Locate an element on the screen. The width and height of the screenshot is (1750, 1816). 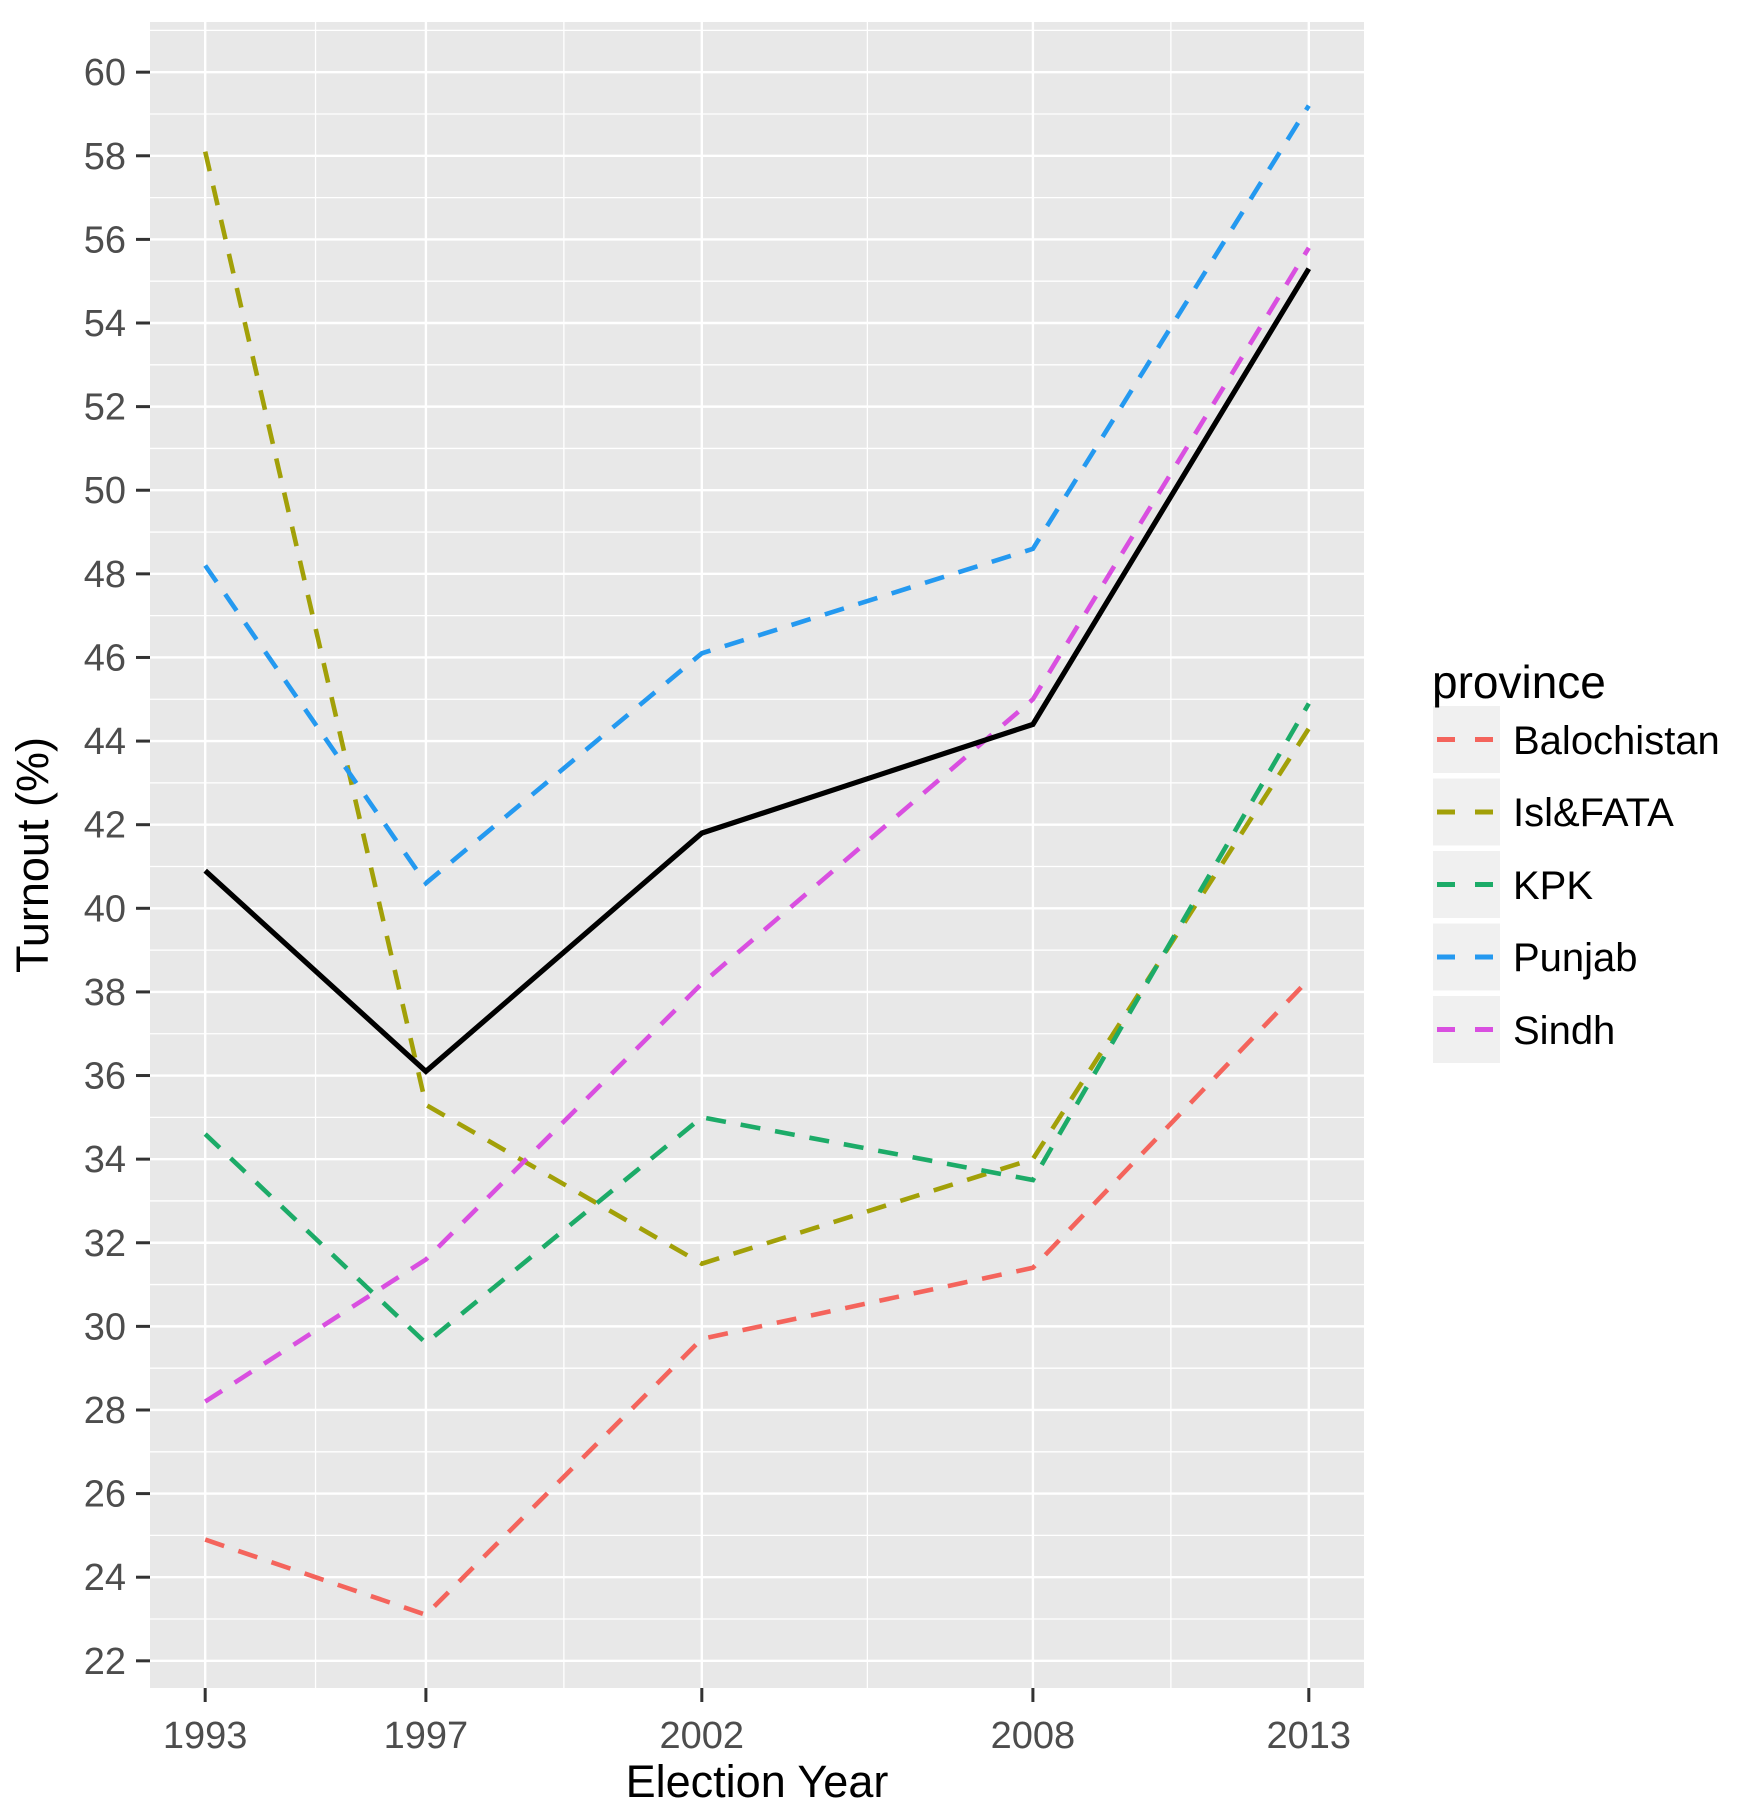
y-axis-tick-label: 56 is located at coordinates (105, 240).